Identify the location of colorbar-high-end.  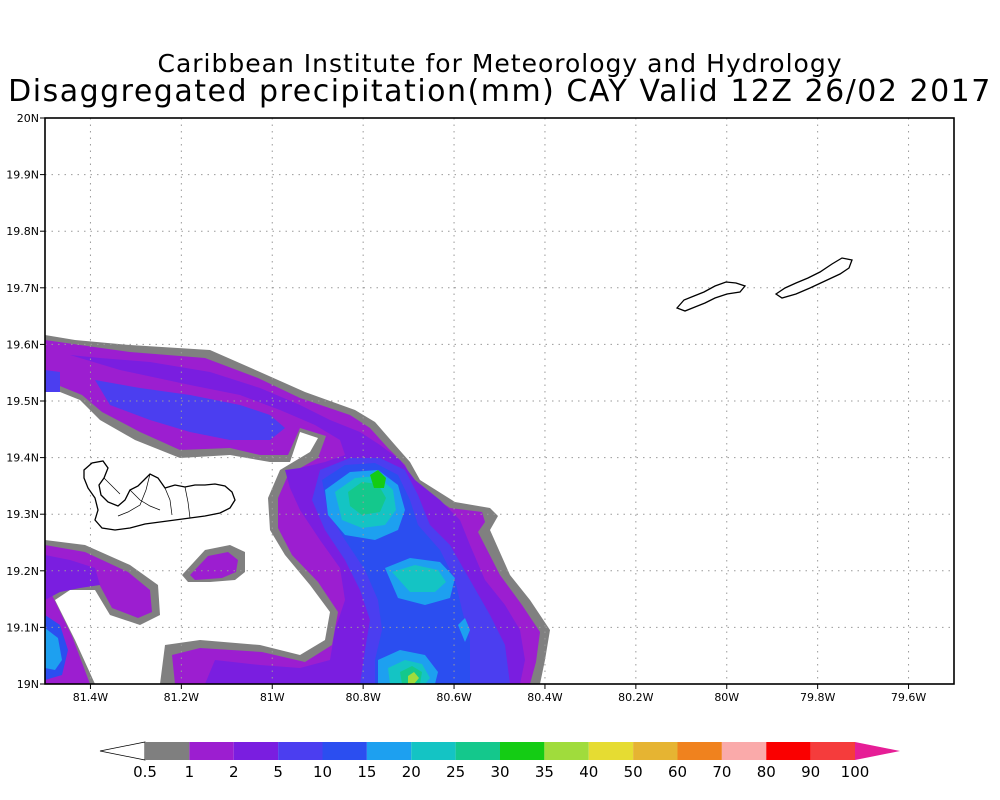
(877, 751).